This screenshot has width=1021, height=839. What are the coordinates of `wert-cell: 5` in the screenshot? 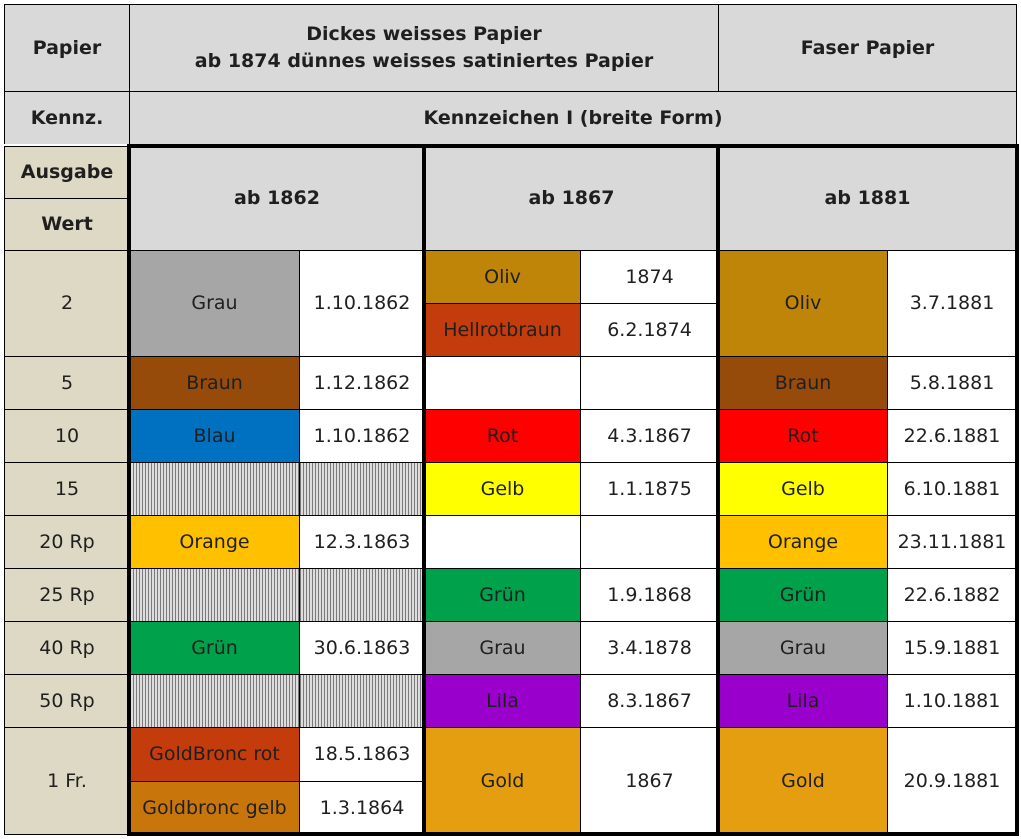 It's located at (66, 382).